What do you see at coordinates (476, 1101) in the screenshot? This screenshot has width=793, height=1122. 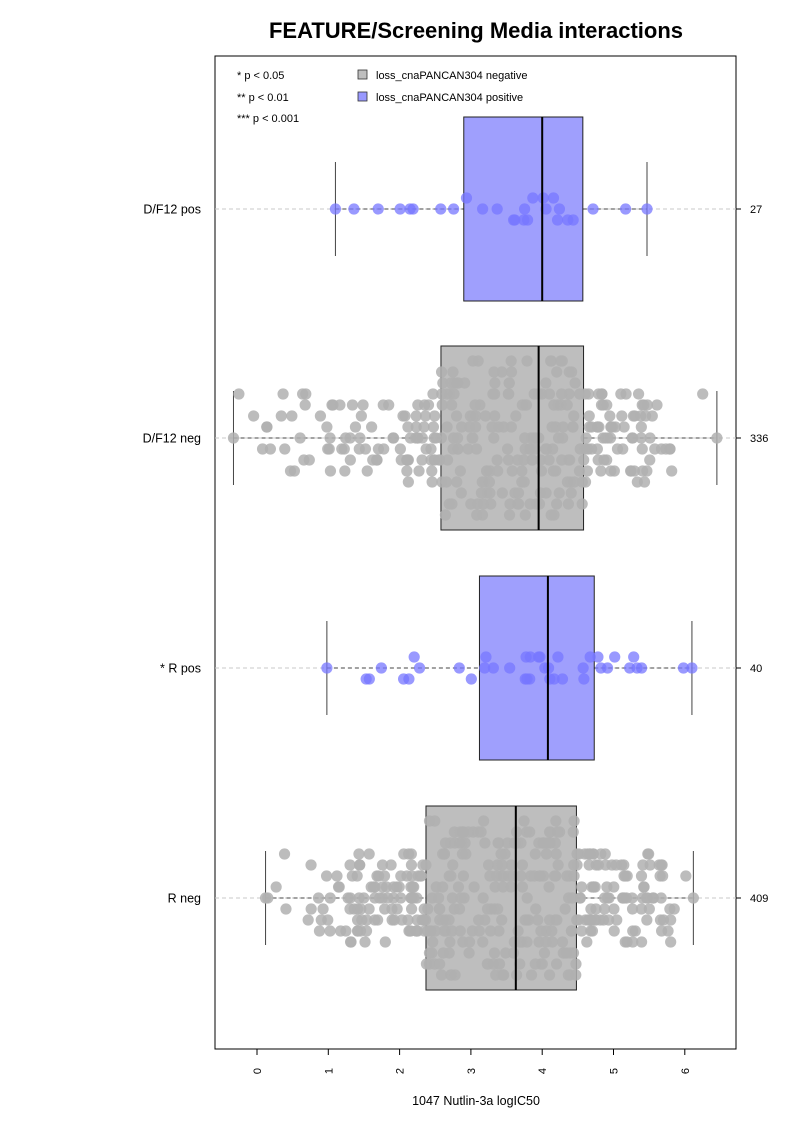 I see `x-axis-label: 1047 Nutlin-3a logIC50` at bounding box center [476, 1101].